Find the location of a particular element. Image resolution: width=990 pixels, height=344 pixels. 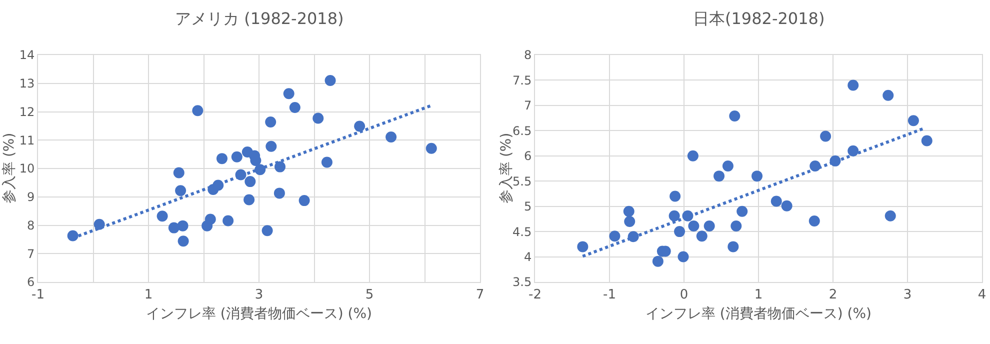

x-tick-label: 5 is located at coordinates (369, 295).